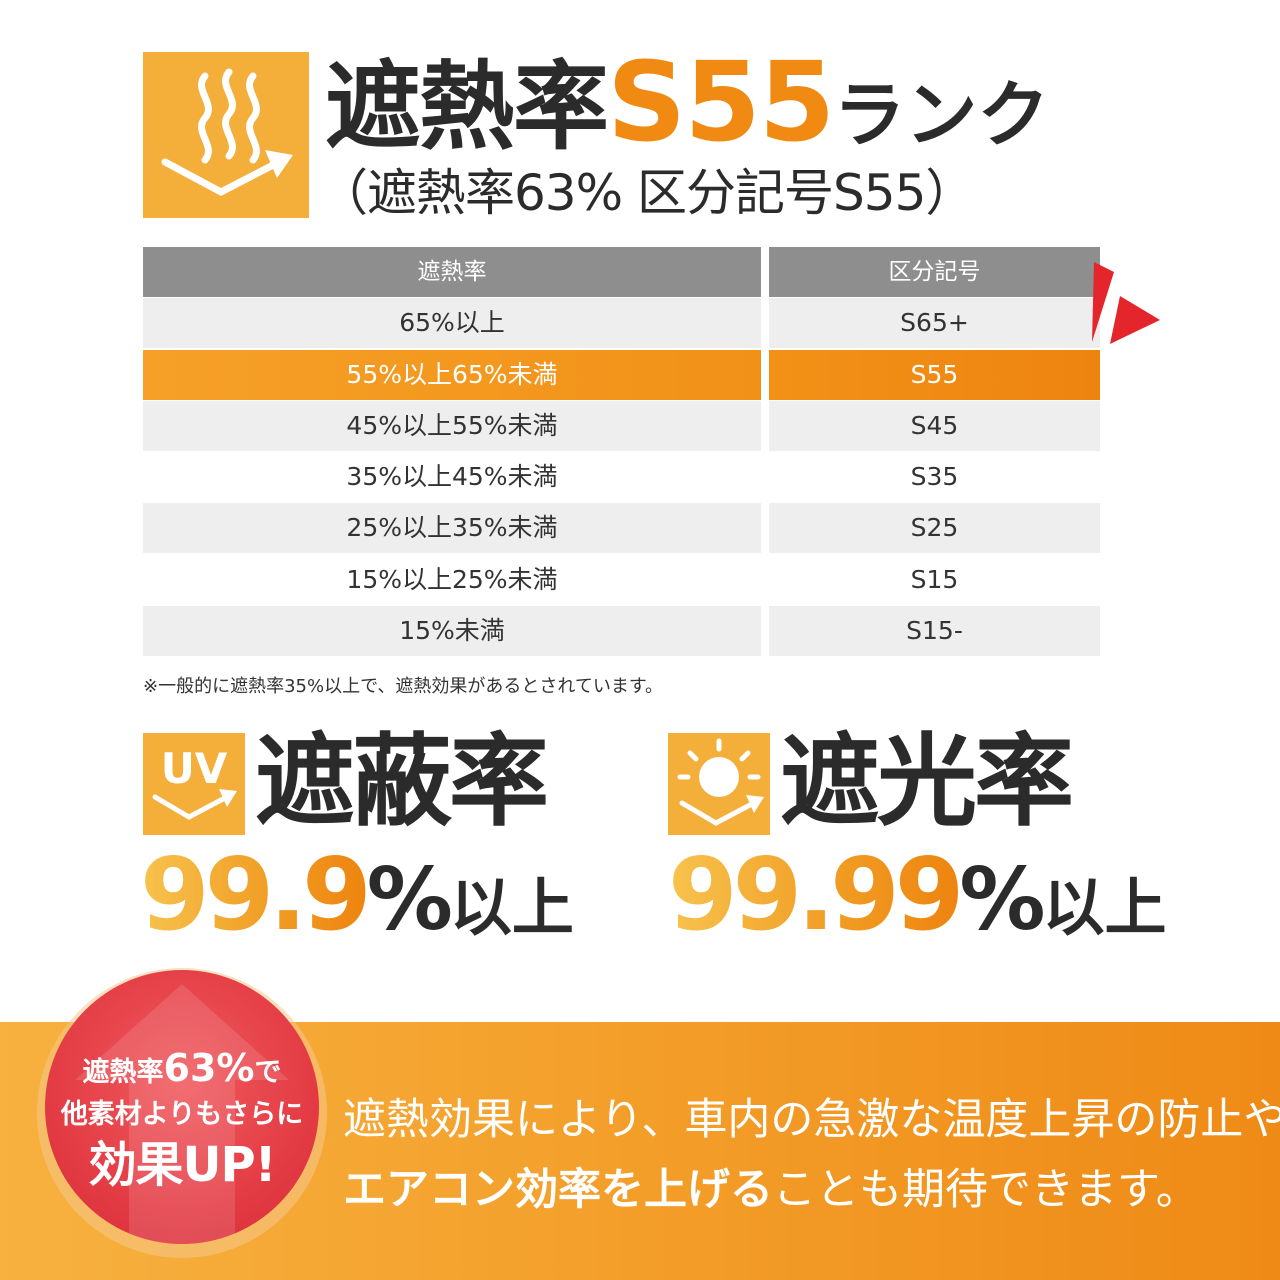 The width and height of the screenshot is (1280, 1280). I want to click on table-cell-code: S25, so click(934, 528).